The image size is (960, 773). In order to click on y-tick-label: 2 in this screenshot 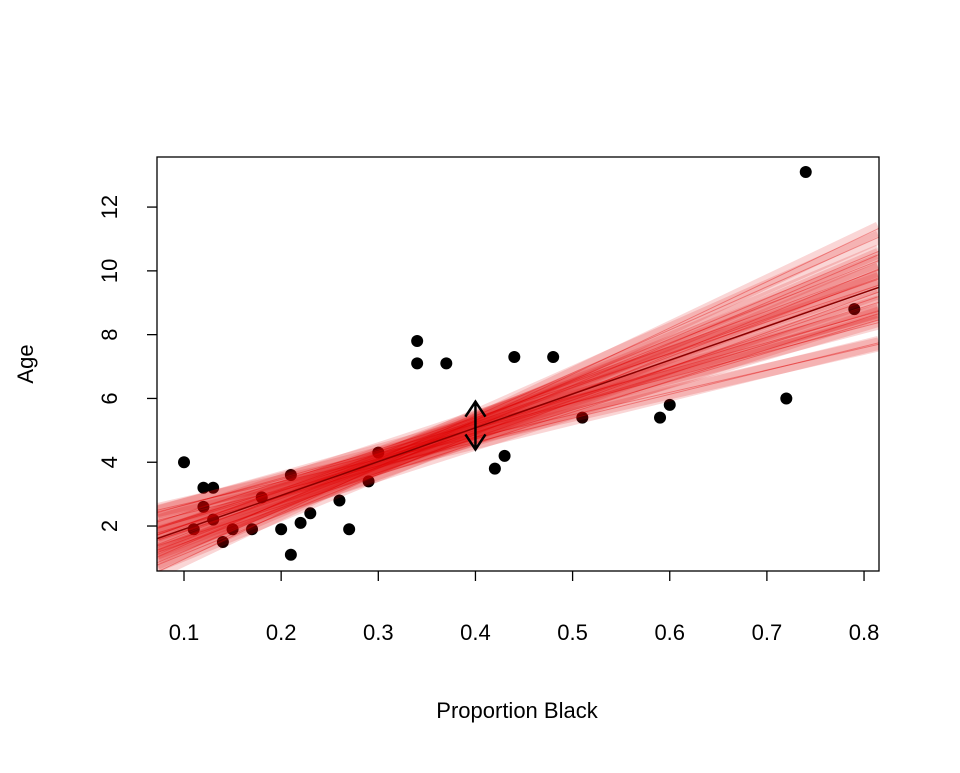, I will do `click(109, 526)`.